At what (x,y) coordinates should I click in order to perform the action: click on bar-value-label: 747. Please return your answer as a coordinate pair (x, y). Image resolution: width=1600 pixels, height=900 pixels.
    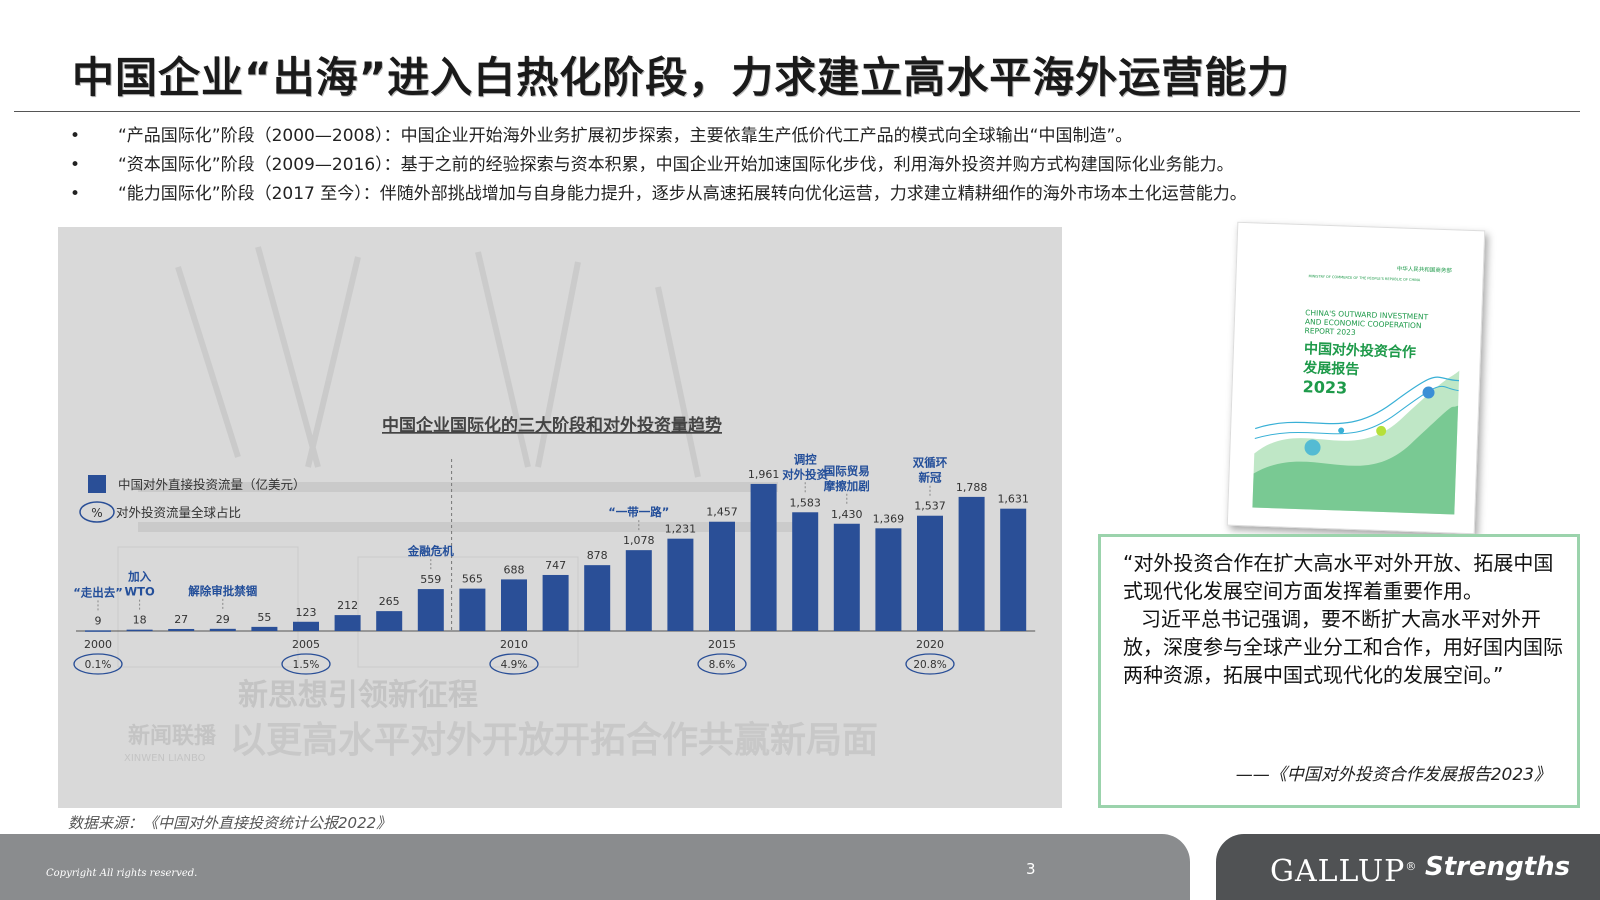
    Looking at the image, I should click on (555, 565).